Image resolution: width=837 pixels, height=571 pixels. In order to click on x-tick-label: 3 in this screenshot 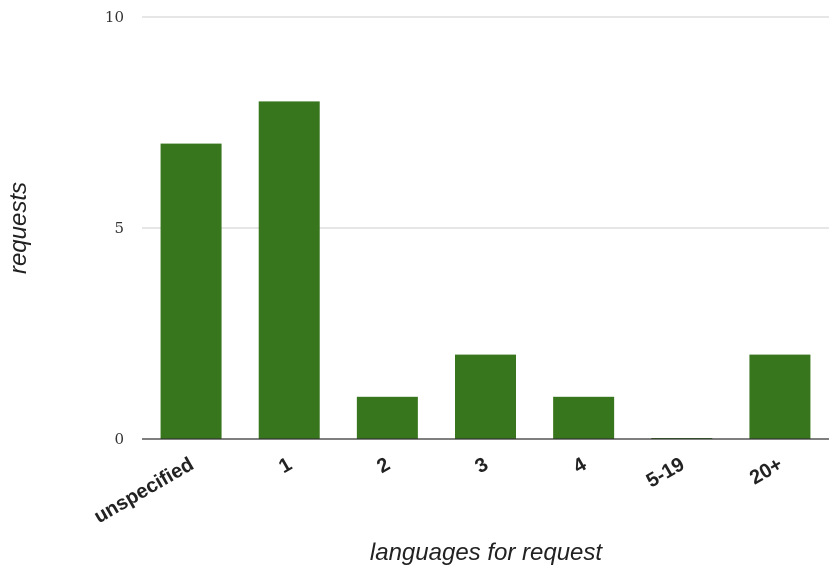, I will do `click(481, 465)`.